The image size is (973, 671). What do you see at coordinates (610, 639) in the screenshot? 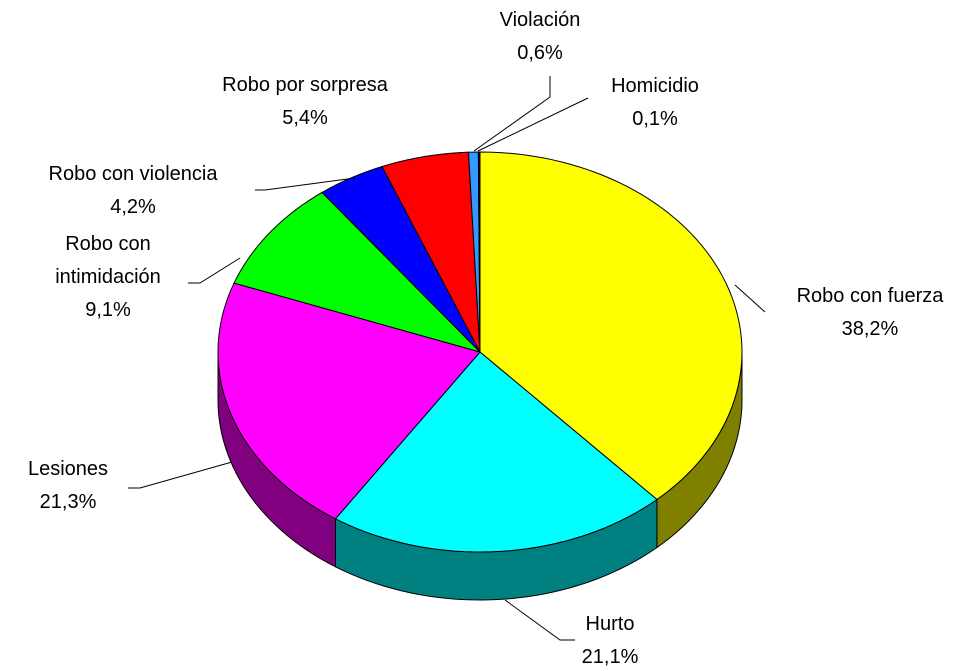
I see `slice-label: Hurto 21,1%` at bounding box center [610, 639].